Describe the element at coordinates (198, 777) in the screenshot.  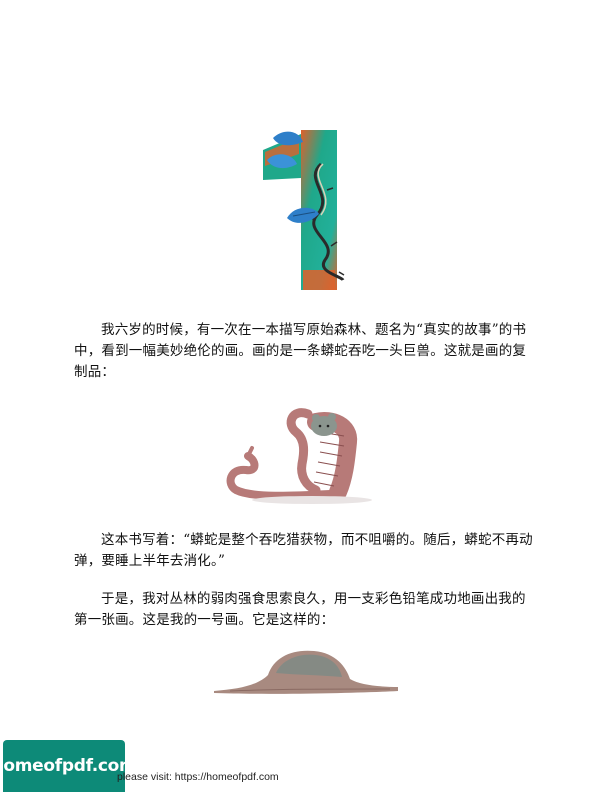
I see `footer-visit-note: please visit: https://homeofpdf.com` at that location.